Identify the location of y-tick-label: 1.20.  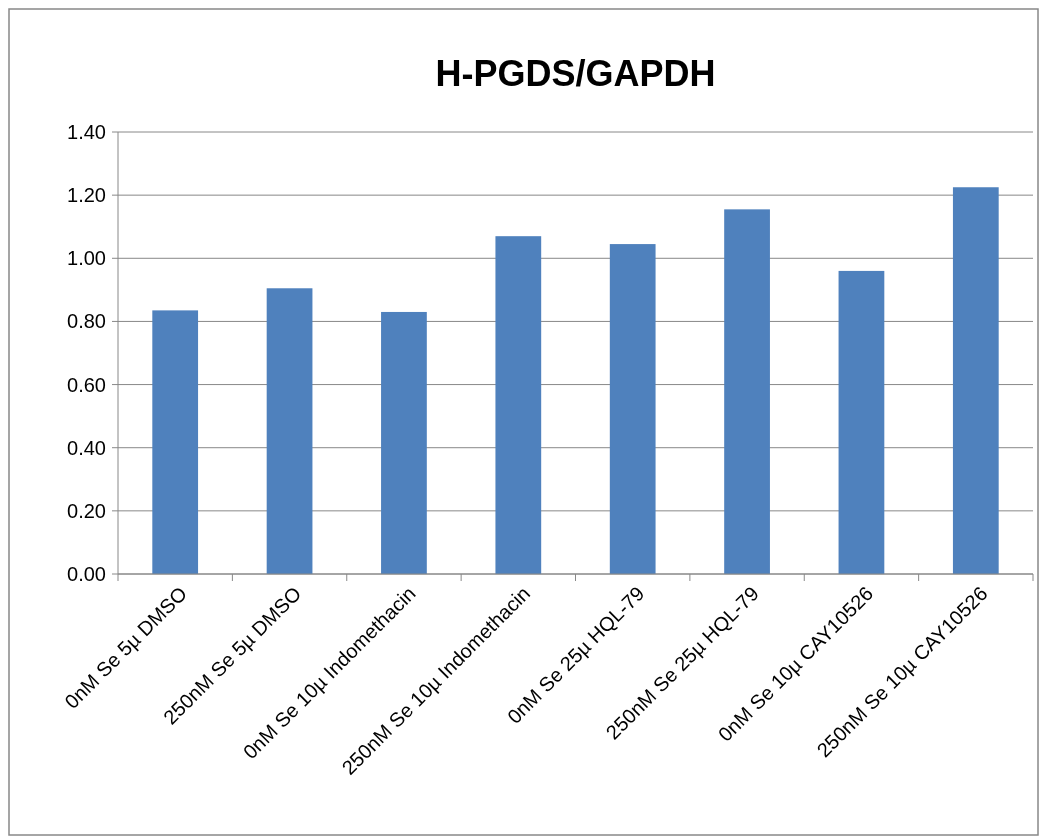
(86, 195).